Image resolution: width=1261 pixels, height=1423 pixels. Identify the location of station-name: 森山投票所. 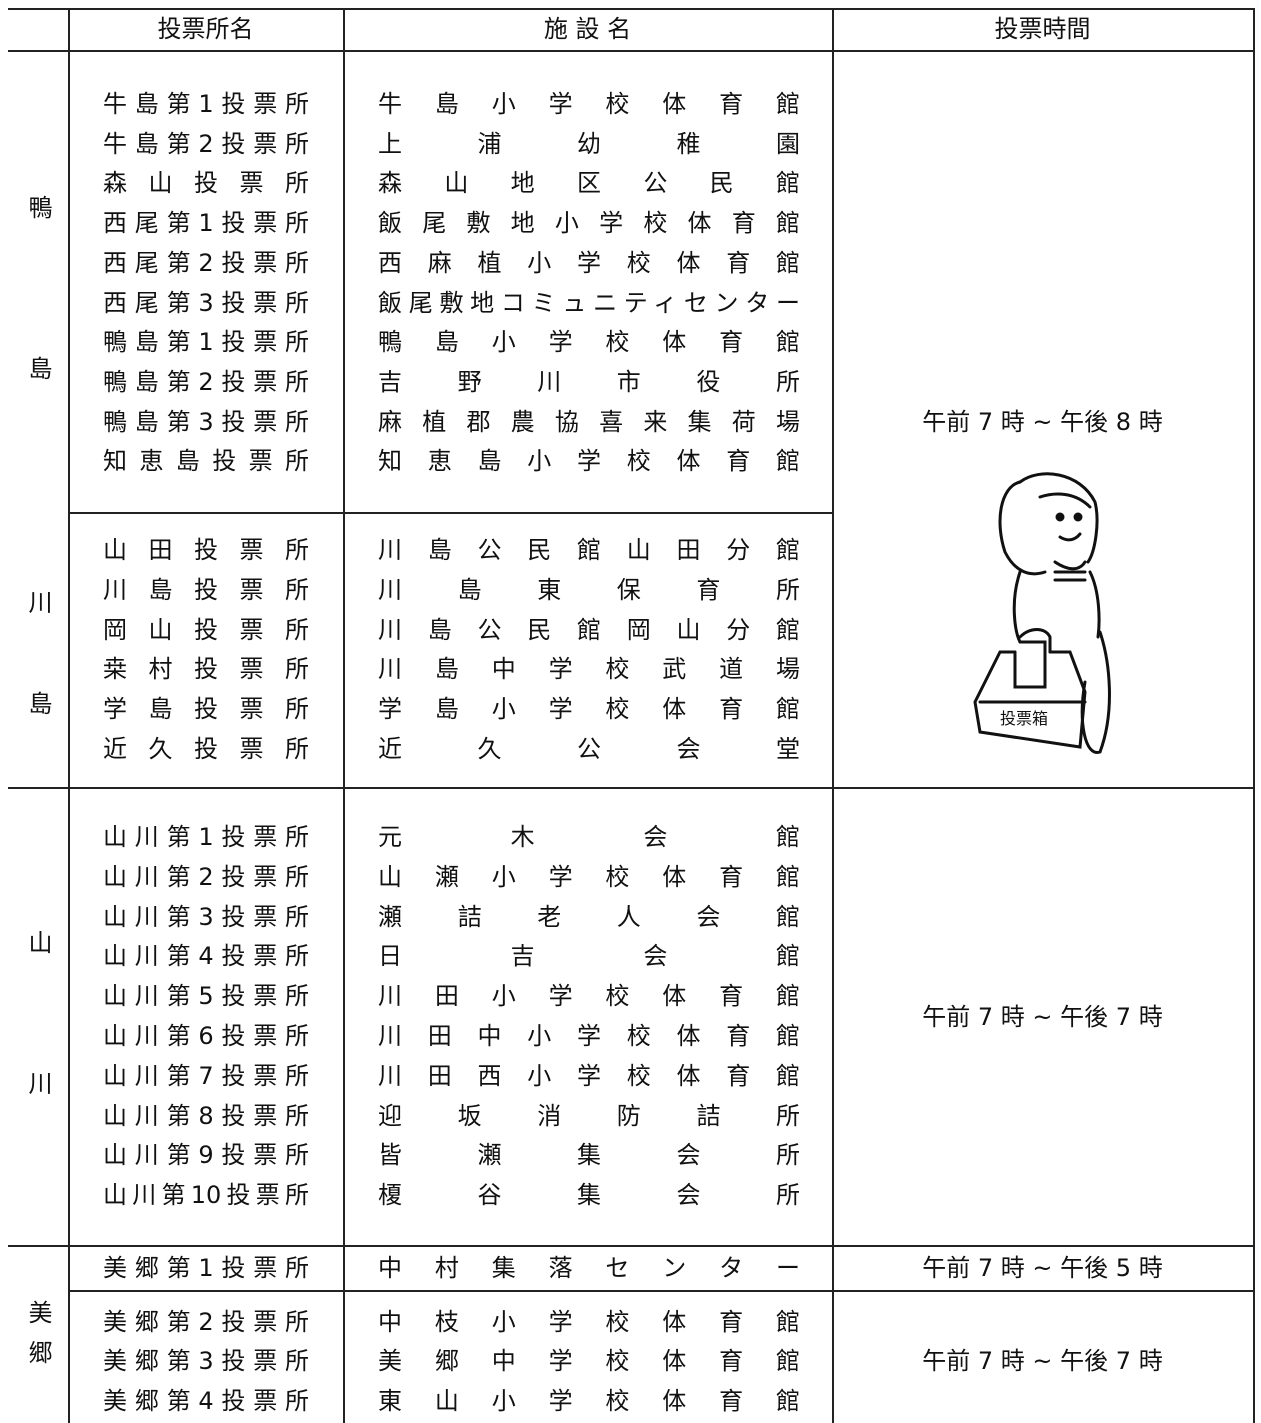
(206, 183).